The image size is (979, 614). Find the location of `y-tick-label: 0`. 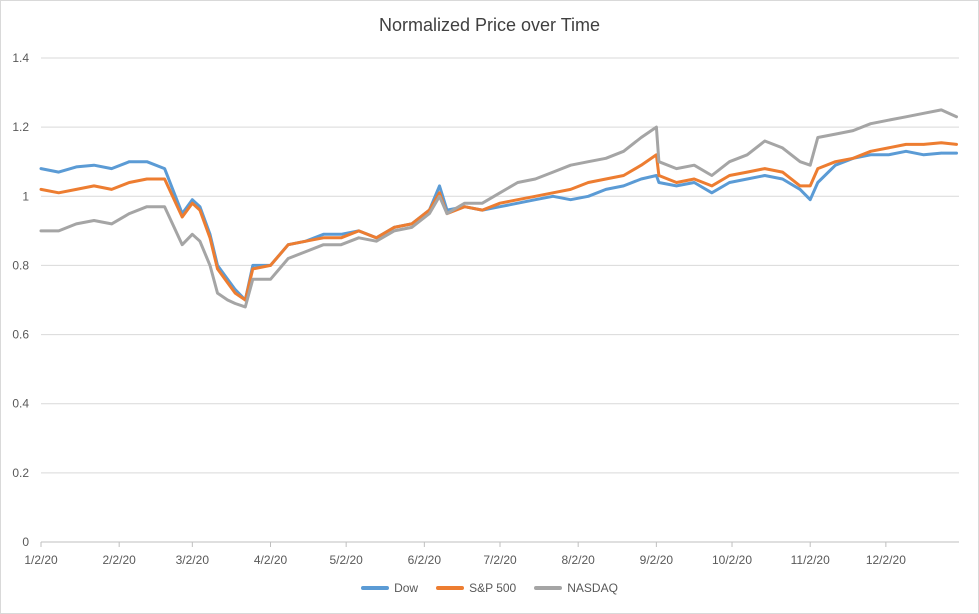

y-tick-label: 0 is located at coordinates (25, 542).